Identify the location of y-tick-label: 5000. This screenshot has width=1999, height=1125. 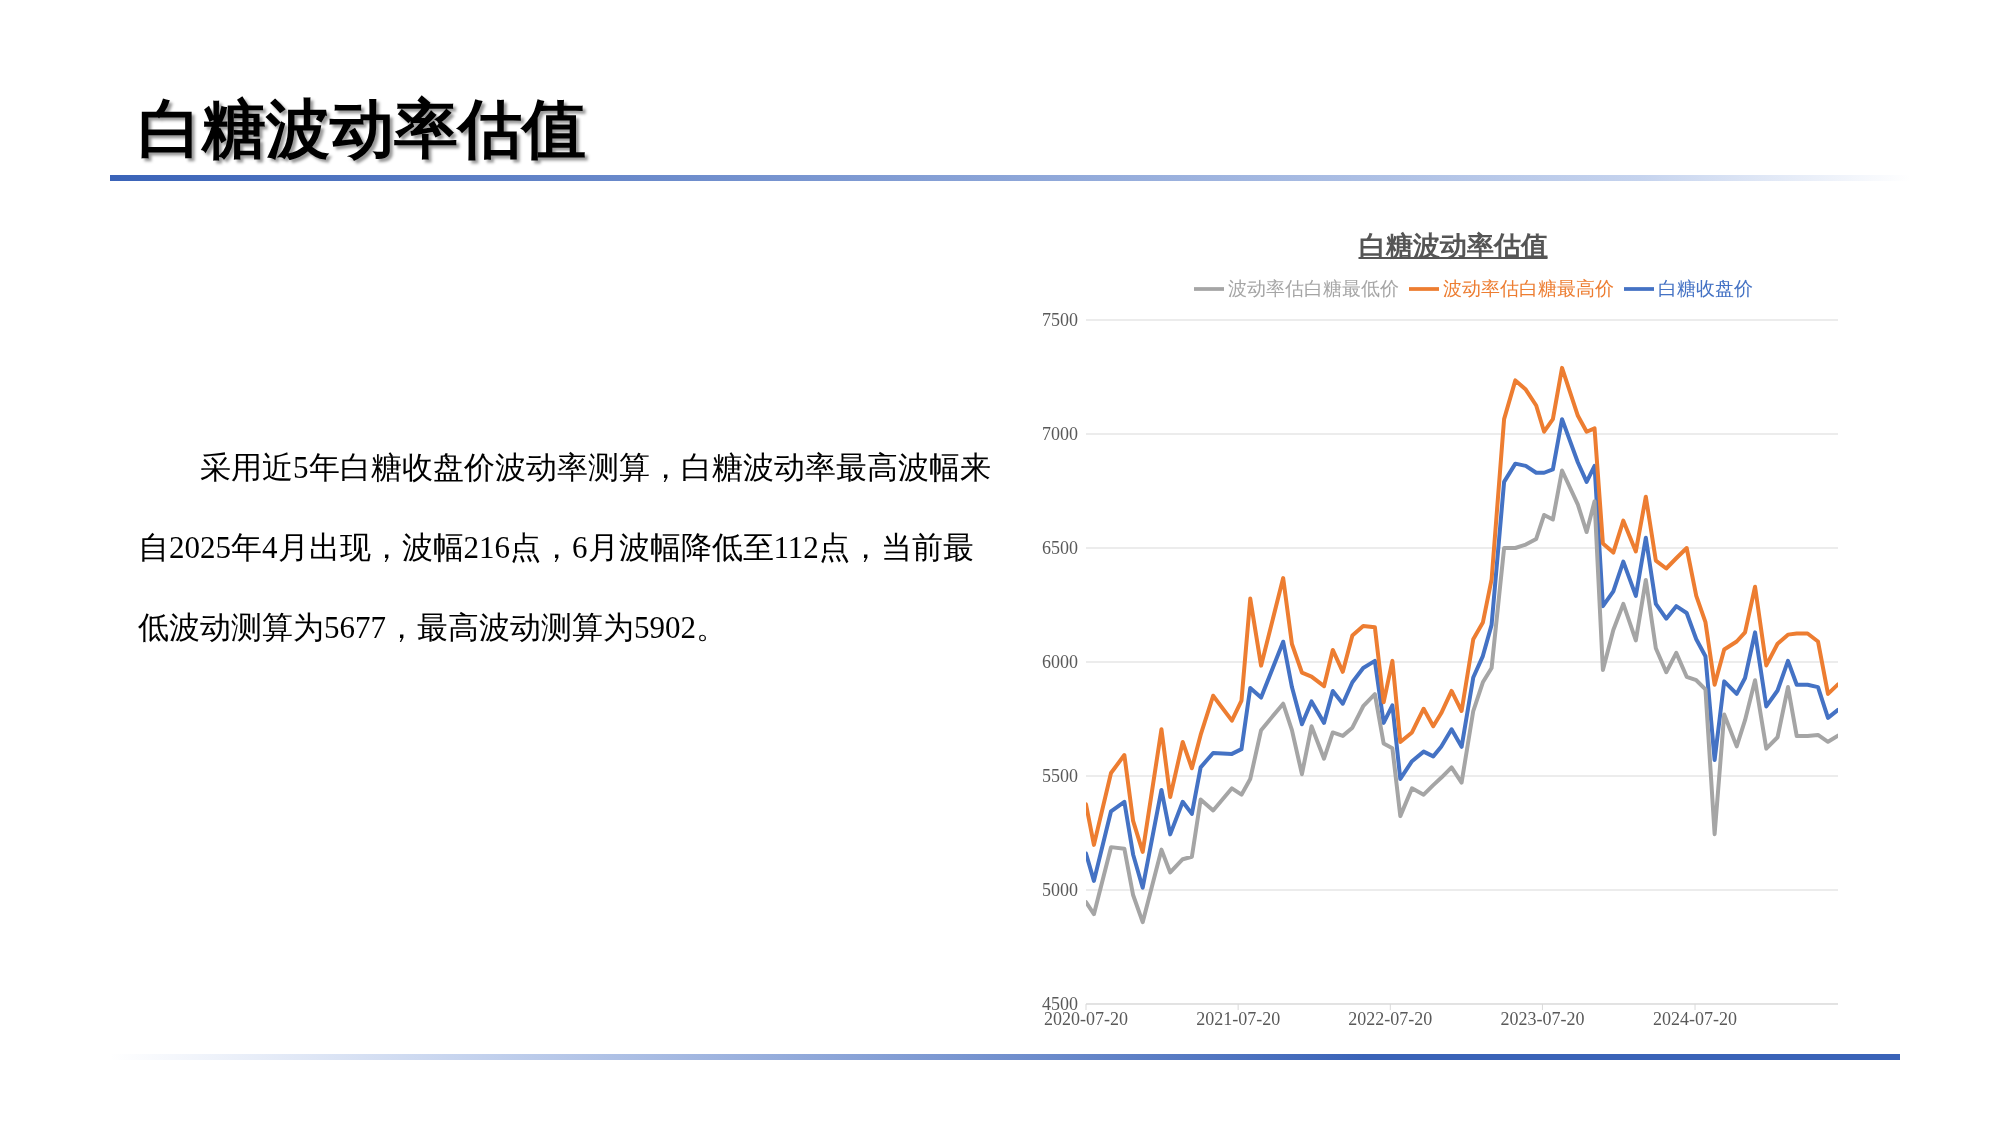
(1060, 890).